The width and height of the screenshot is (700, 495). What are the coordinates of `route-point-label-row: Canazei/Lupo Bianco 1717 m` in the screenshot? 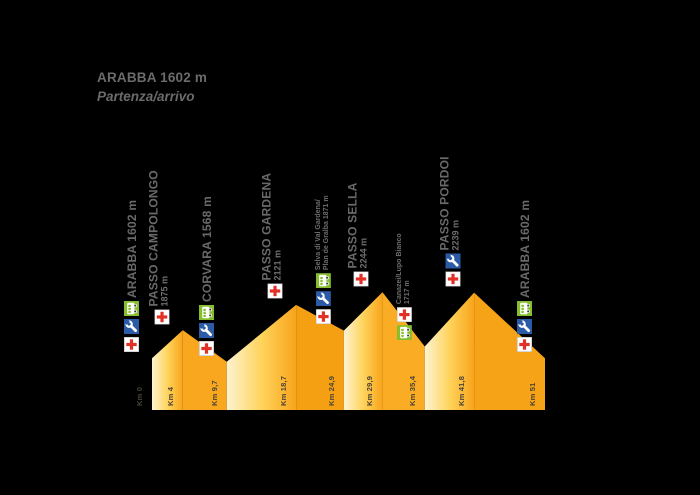 It's located at (404, 287).